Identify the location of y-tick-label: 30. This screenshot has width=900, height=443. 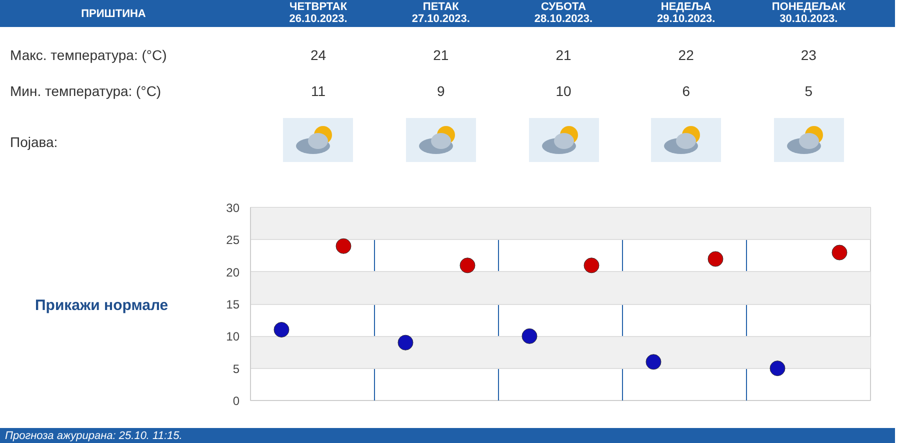
(233, 208).